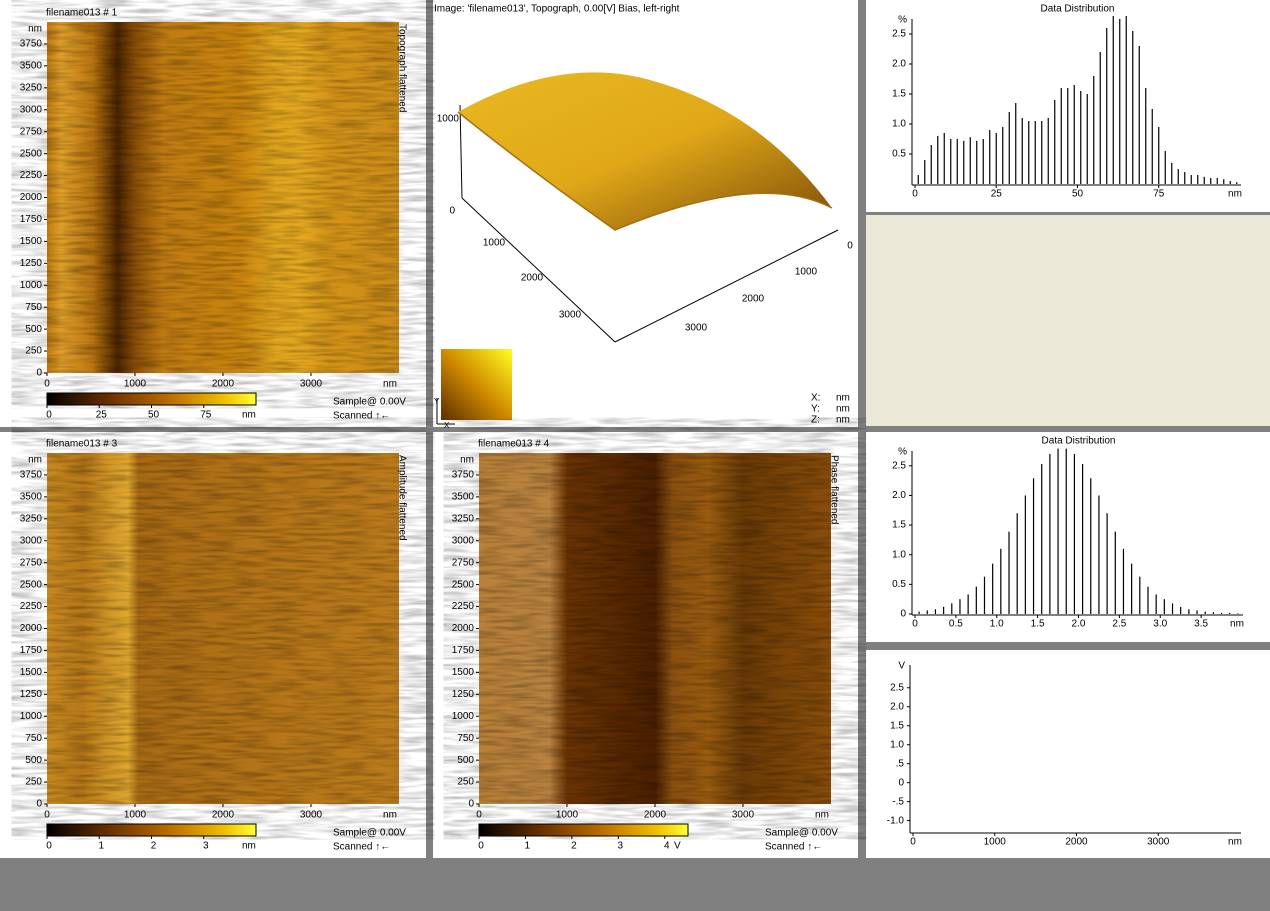  I want to click on x-tick-label: 2.0, so click(1079, 624).